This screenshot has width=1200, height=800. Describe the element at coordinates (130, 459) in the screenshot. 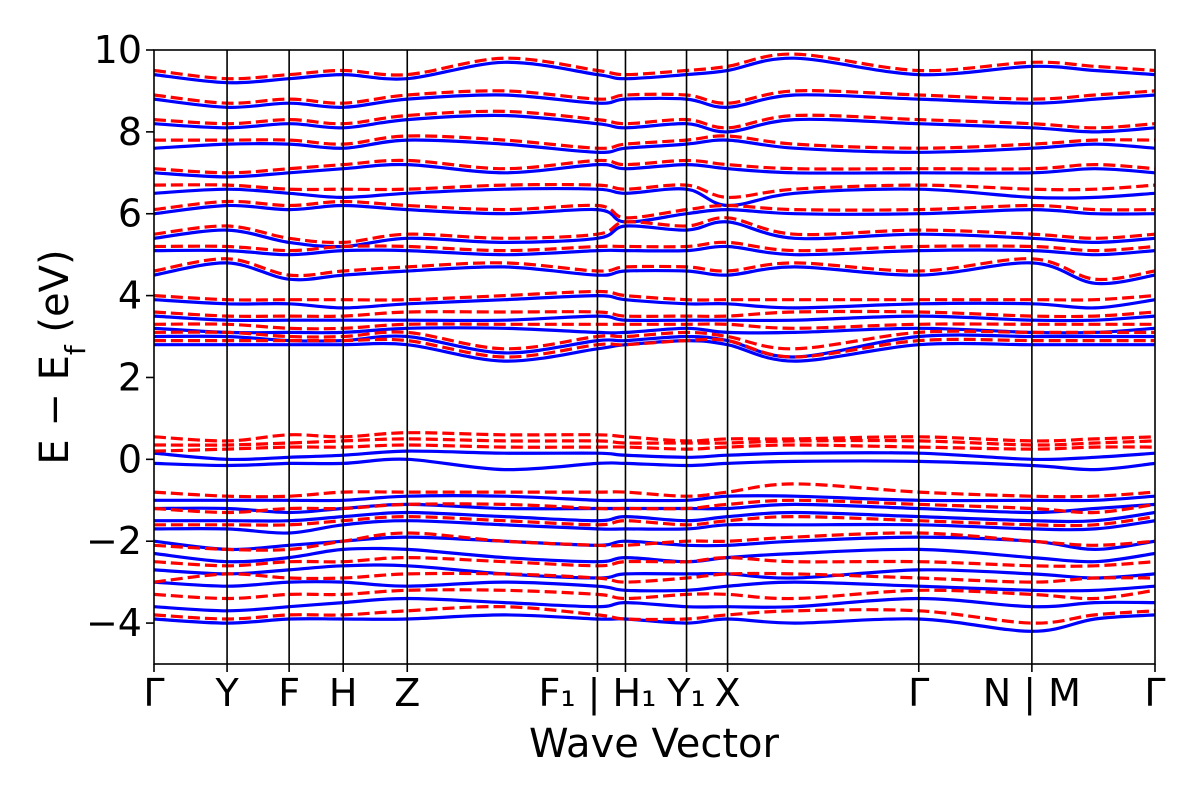

I see `y-tick-label: 0` at that location.